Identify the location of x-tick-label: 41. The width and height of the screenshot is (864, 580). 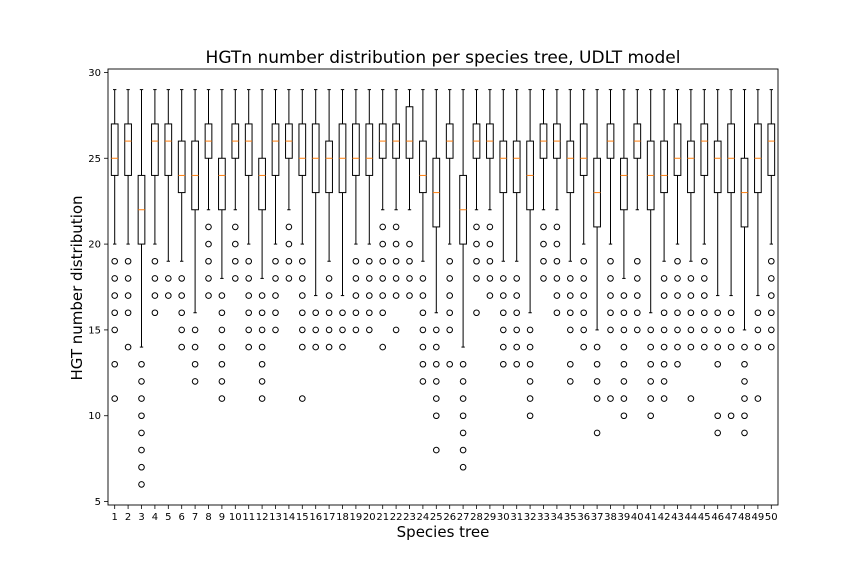
(650, 517).